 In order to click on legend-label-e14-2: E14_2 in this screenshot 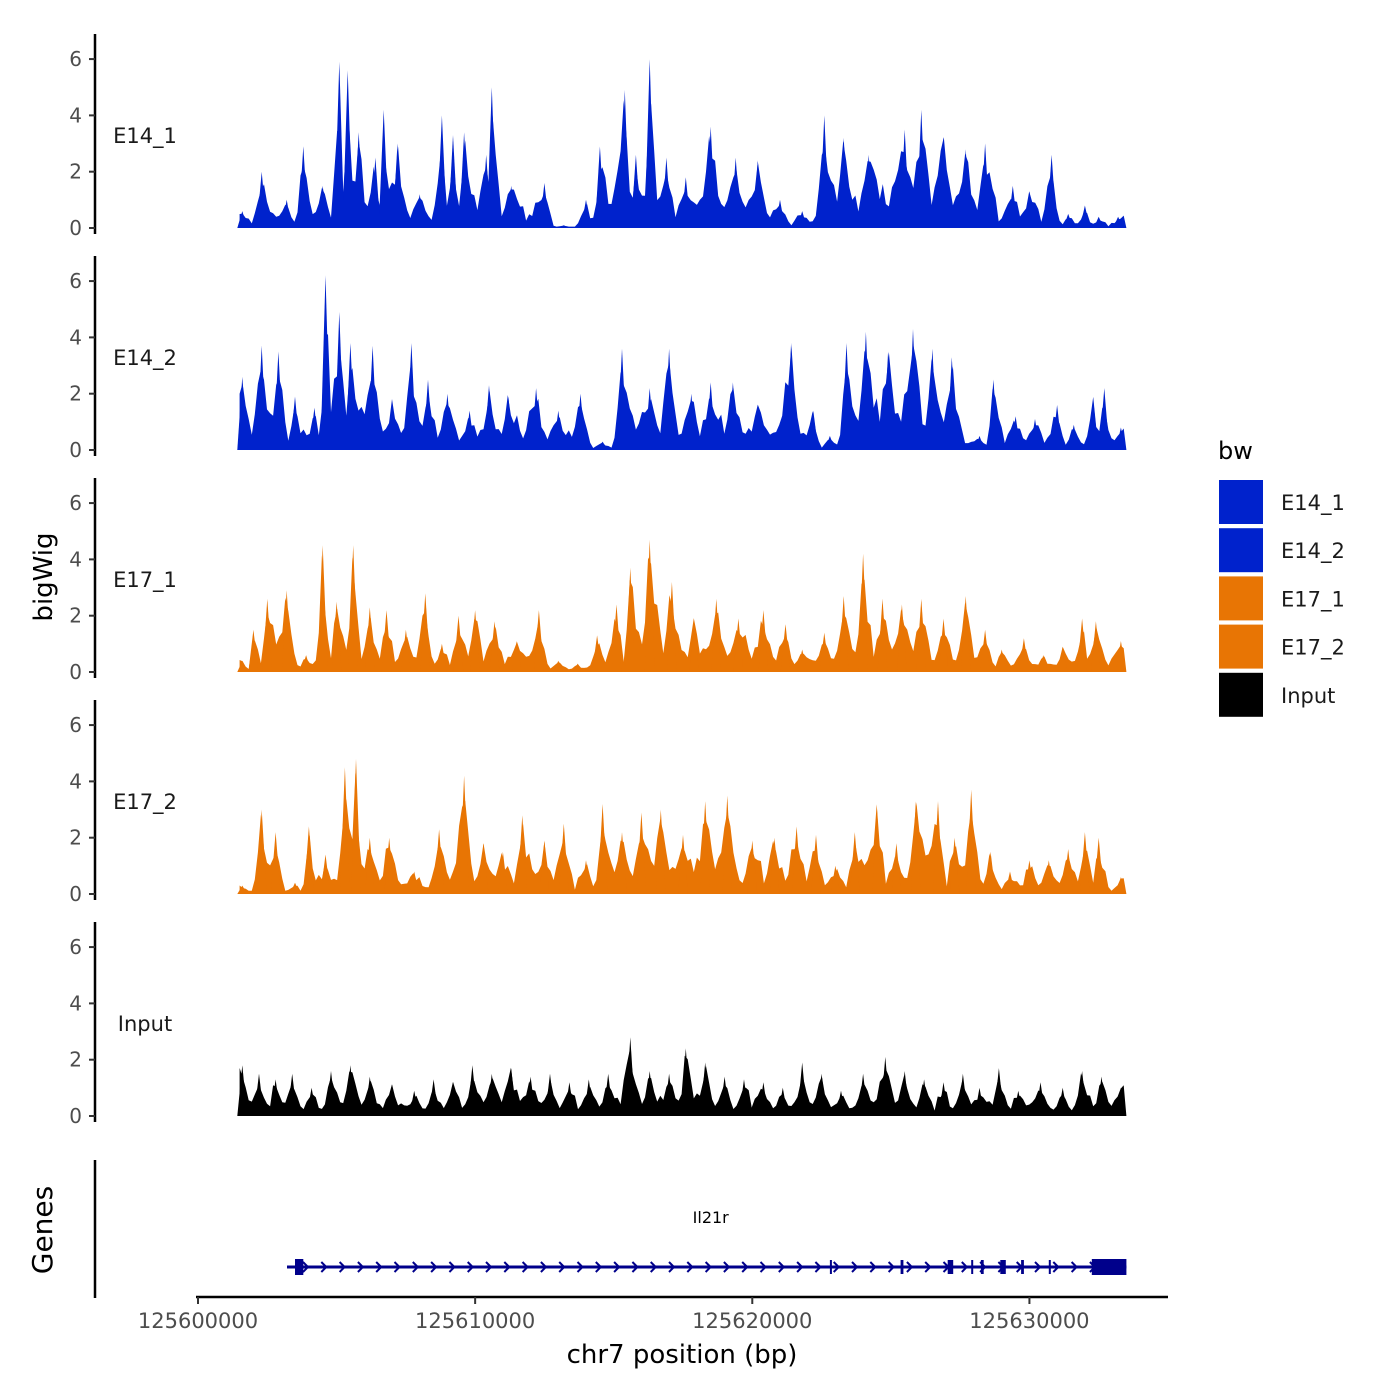, I will do `click(1313, 551)`.